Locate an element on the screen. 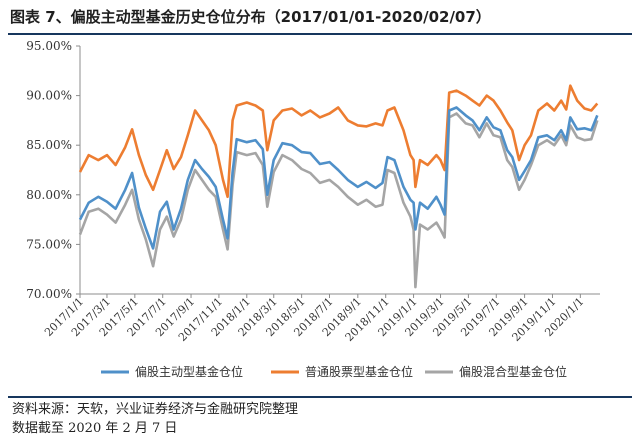 The height and width of the screenshot is (438, 640). y-tick-label: 80.00% is located at coordinates (49, 195).